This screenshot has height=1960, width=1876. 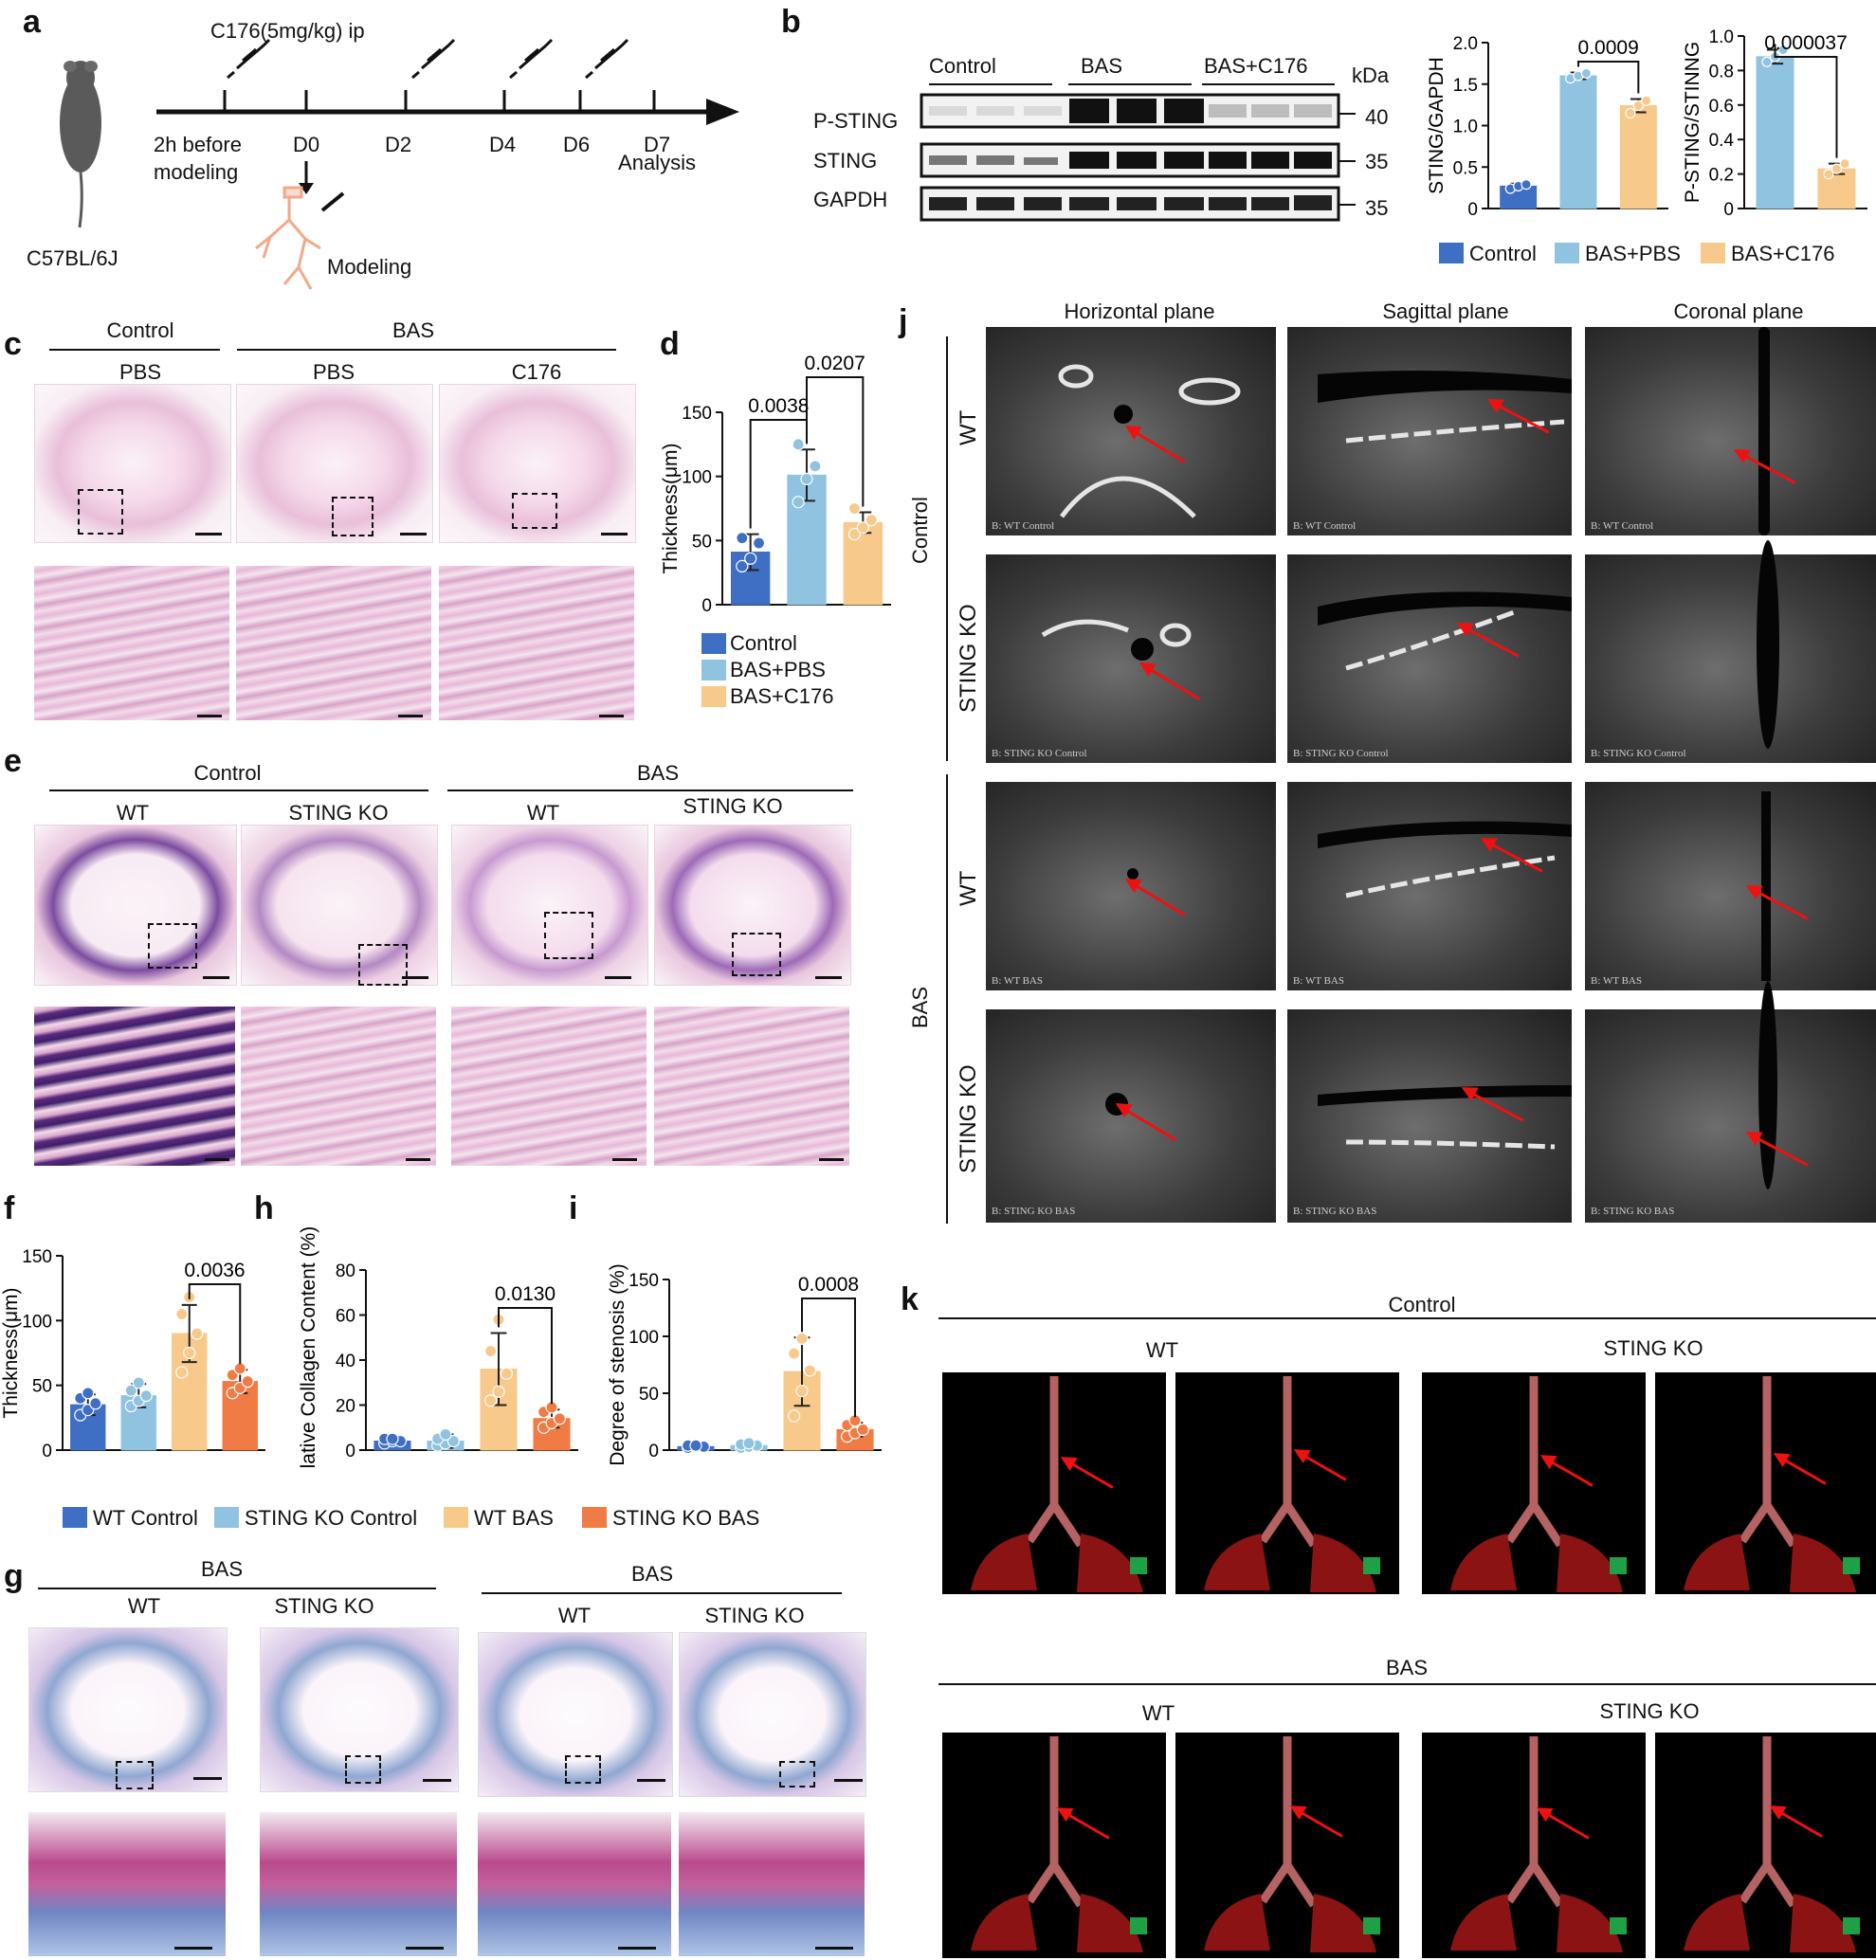 What do you see at coordinates (920, 1007) in the screenshot?
I see `j-group-bas: BAS` at bounding box center [920, 1007].